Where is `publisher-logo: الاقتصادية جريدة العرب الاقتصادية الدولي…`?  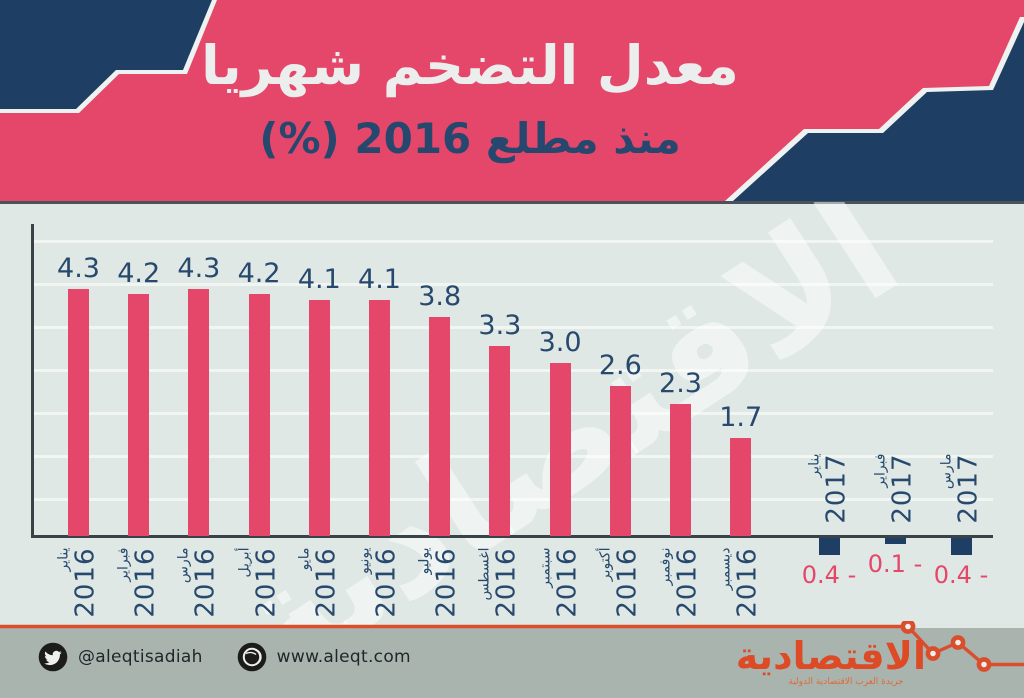
publisher-logo: الاقتصادية جريدة العرب الاقتصادية الدولي… is located at coordinates (830, 660).